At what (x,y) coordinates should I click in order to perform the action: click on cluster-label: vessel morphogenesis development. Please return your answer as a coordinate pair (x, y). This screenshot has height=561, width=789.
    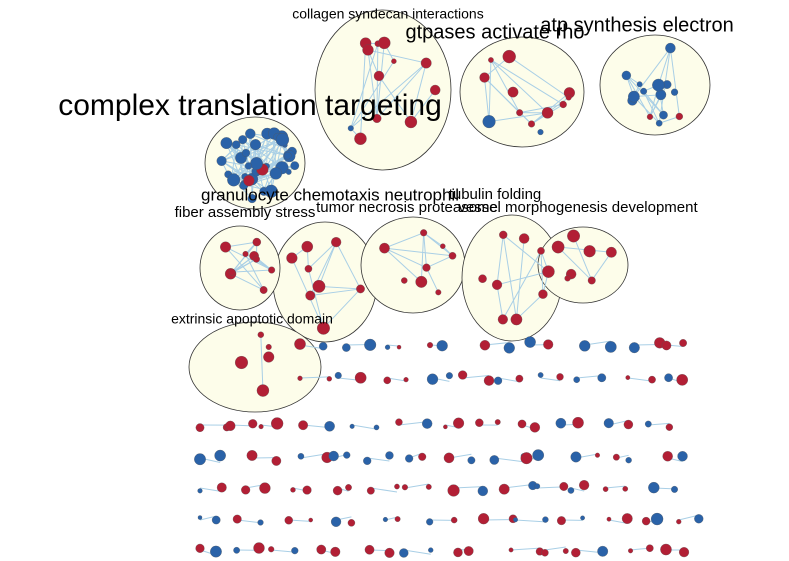
    Looking at the image, I should click on (578, 207).